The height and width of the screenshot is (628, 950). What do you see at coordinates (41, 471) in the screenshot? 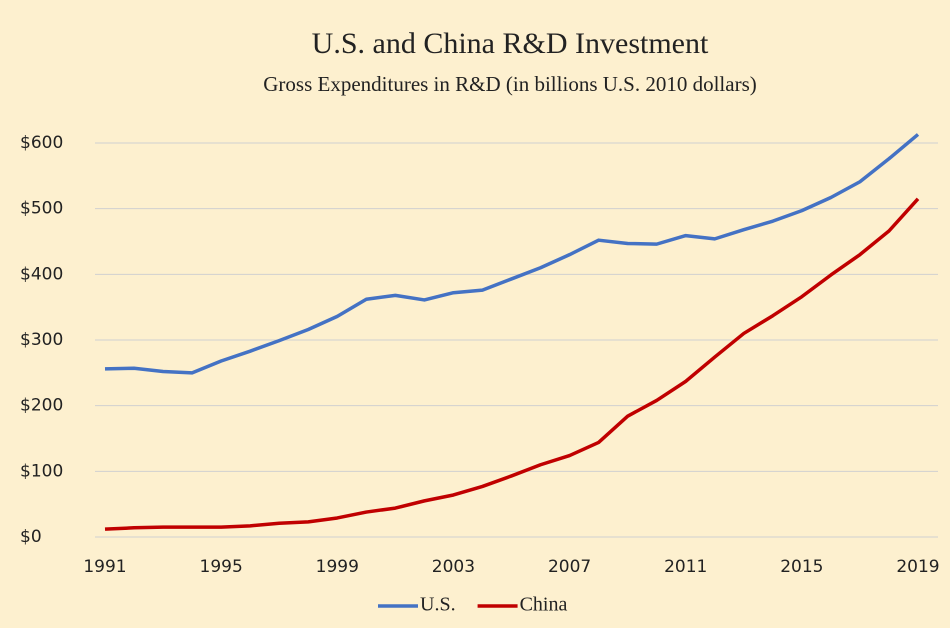
I see `y-tick-label: $100` at bounding box center [41, 471].